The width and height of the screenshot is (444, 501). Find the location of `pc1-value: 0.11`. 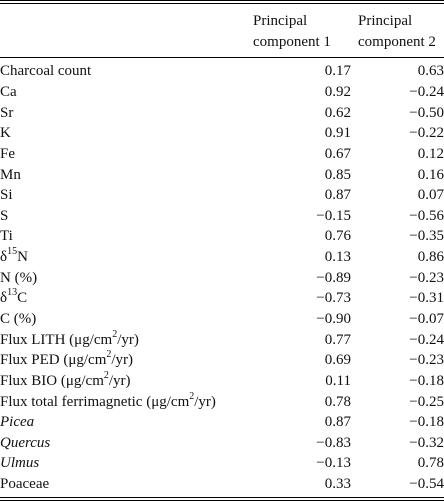

pc1-value: 0.11 is located at coordinates (338, 380).